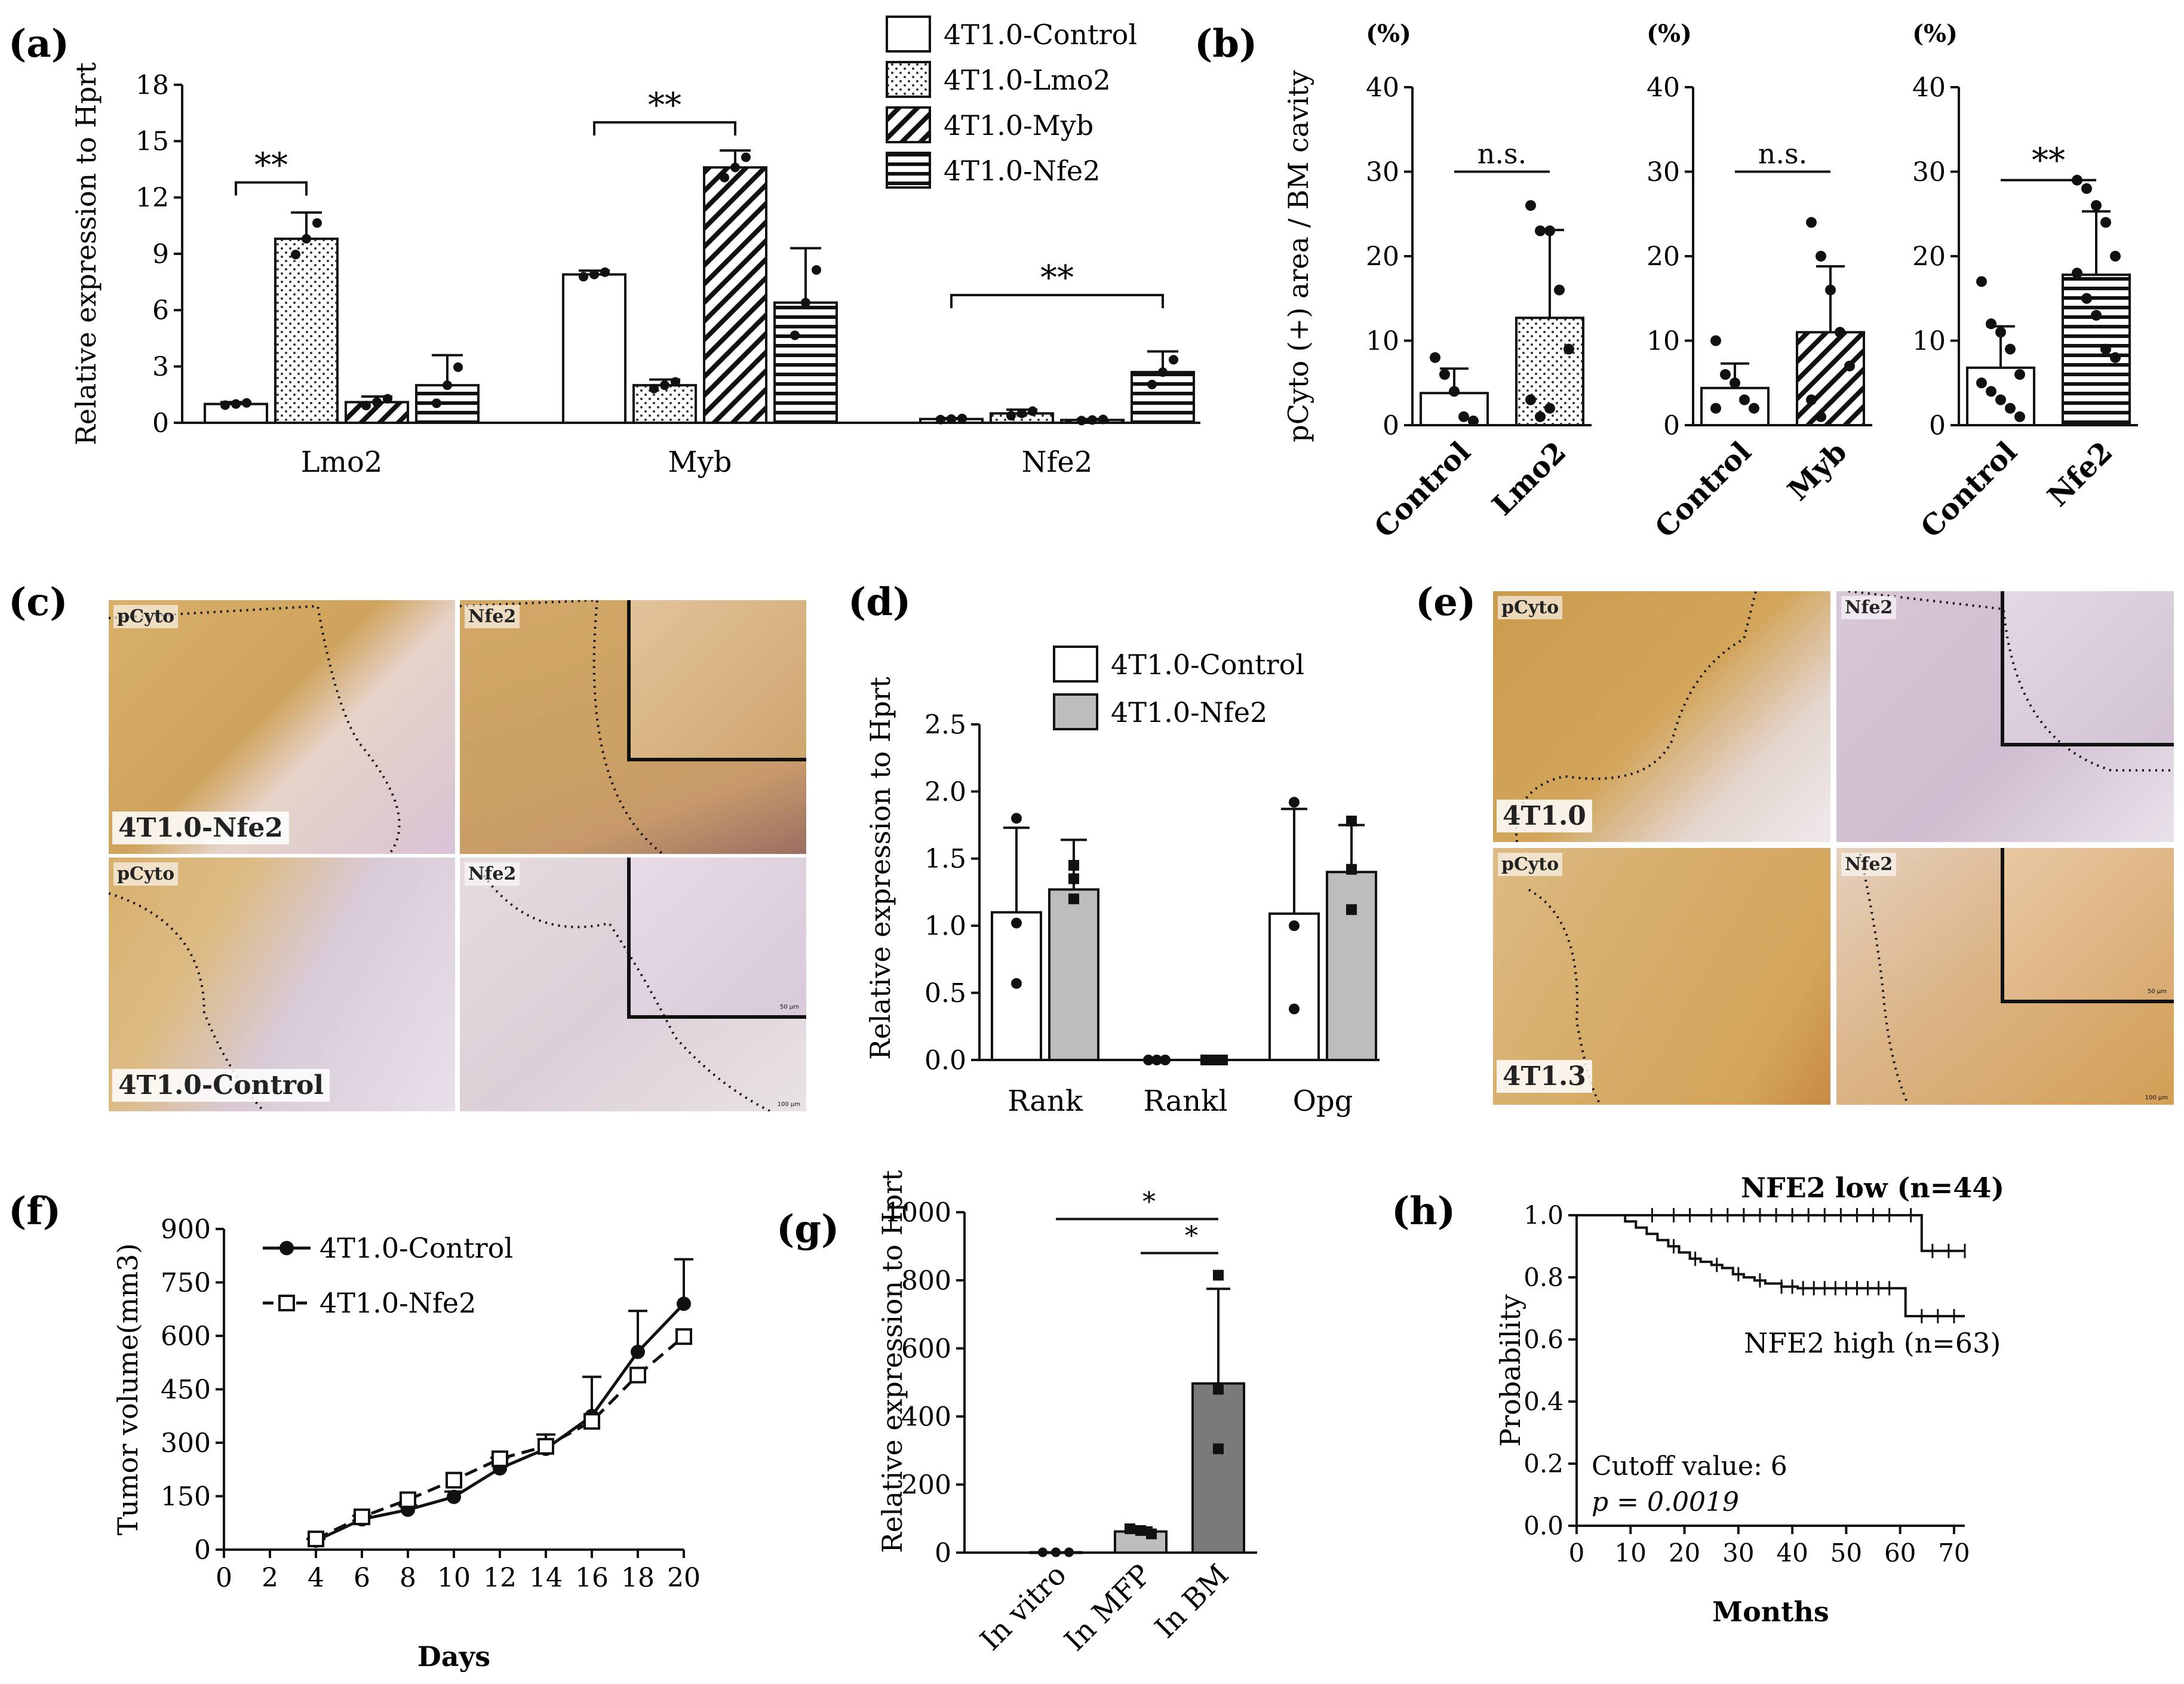 The width and height of the screenshot is (2184, 1684). I want to click on f-x-tick-label: 8, so click(408, 1578).